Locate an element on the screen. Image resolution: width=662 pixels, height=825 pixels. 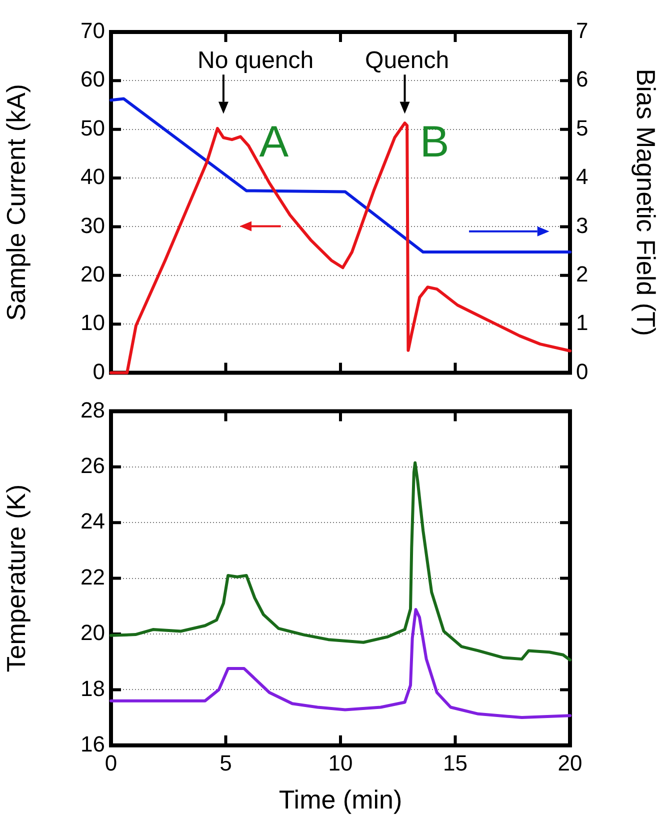
y-tick-label: 26 is located at coordinates (92, 465).